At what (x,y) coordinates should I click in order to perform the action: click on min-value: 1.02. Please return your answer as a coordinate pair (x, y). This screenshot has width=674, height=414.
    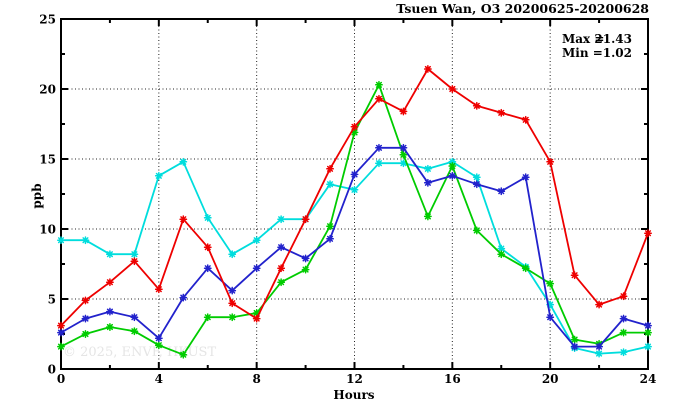
    Looking at the image, I should click on (617, 53).